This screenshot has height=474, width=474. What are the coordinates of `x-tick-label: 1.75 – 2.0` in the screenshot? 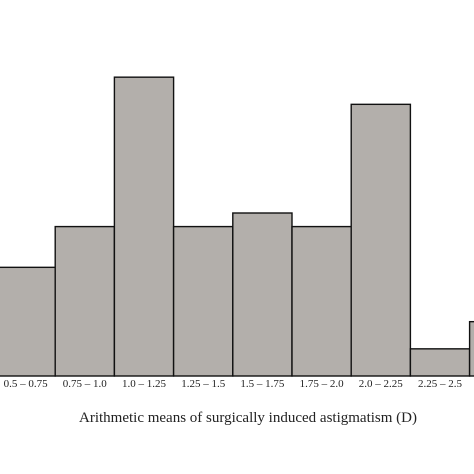 It's located at (322, 384).